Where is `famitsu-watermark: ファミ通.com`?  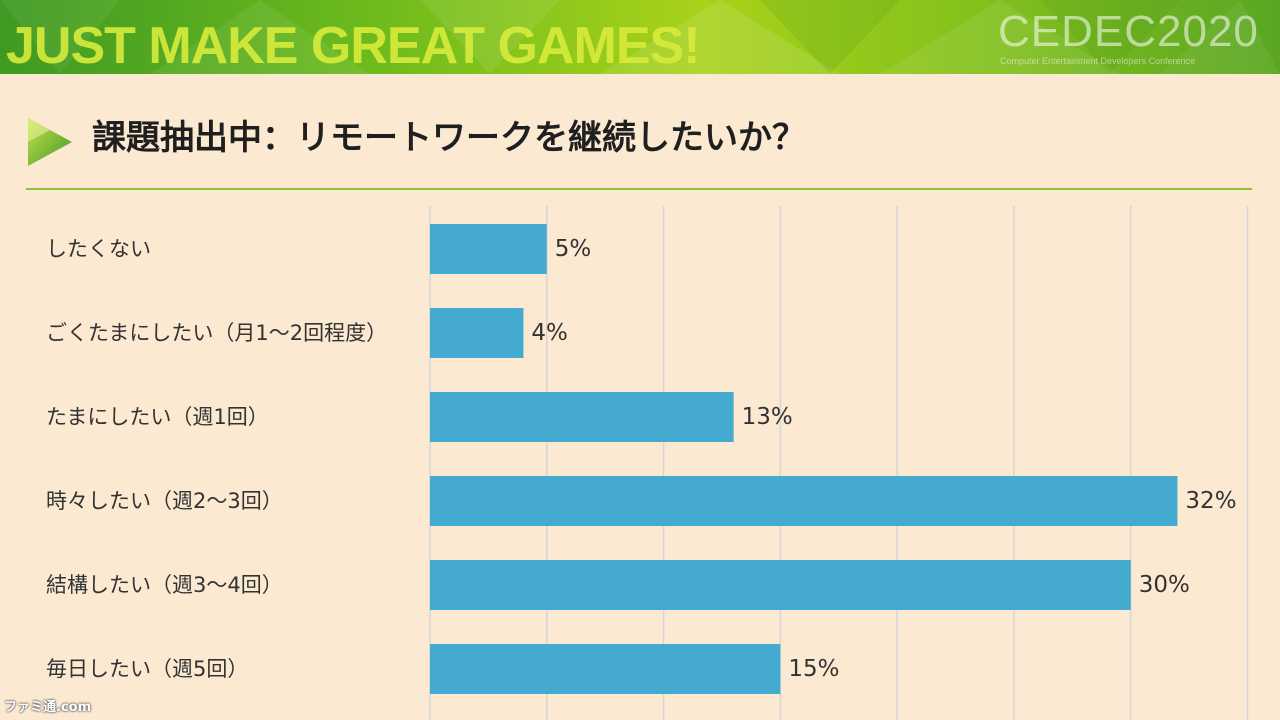
famitsu-watermark: ファミ通.com is located at coordinates (48, 707).